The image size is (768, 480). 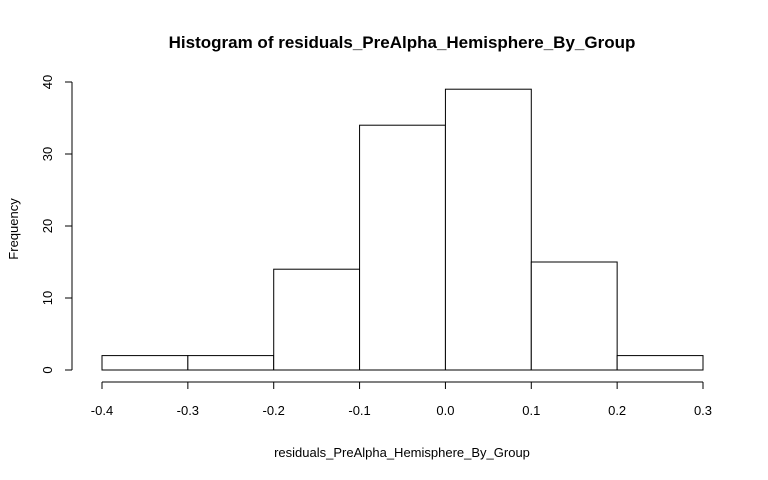 I want to click on x-tick-label: -0.1, so click(x=359, y=410).